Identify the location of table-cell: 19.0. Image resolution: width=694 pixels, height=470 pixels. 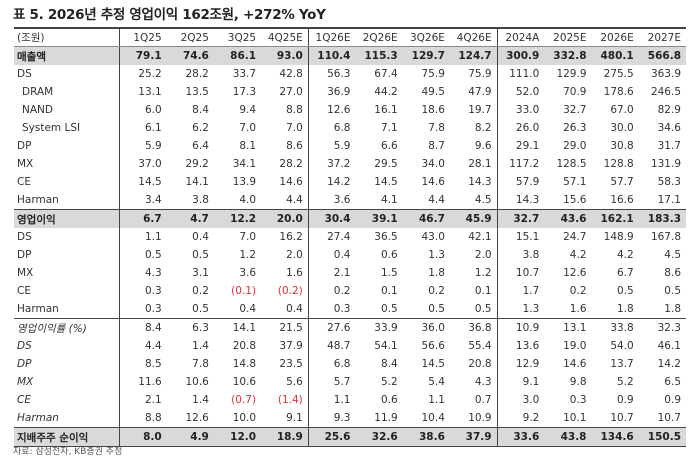
(575, 346).